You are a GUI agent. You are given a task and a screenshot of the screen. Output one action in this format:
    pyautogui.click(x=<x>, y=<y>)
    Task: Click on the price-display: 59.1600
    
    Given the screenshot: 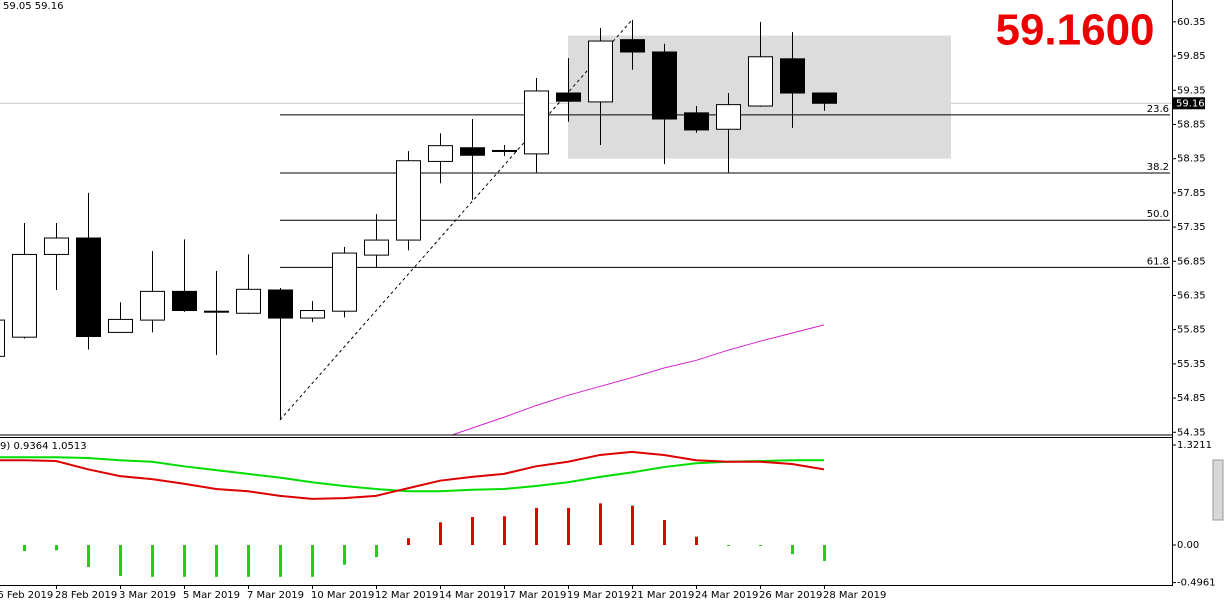 What is the action you would take?
    pyautogui.click(x=1074, y=30)
    